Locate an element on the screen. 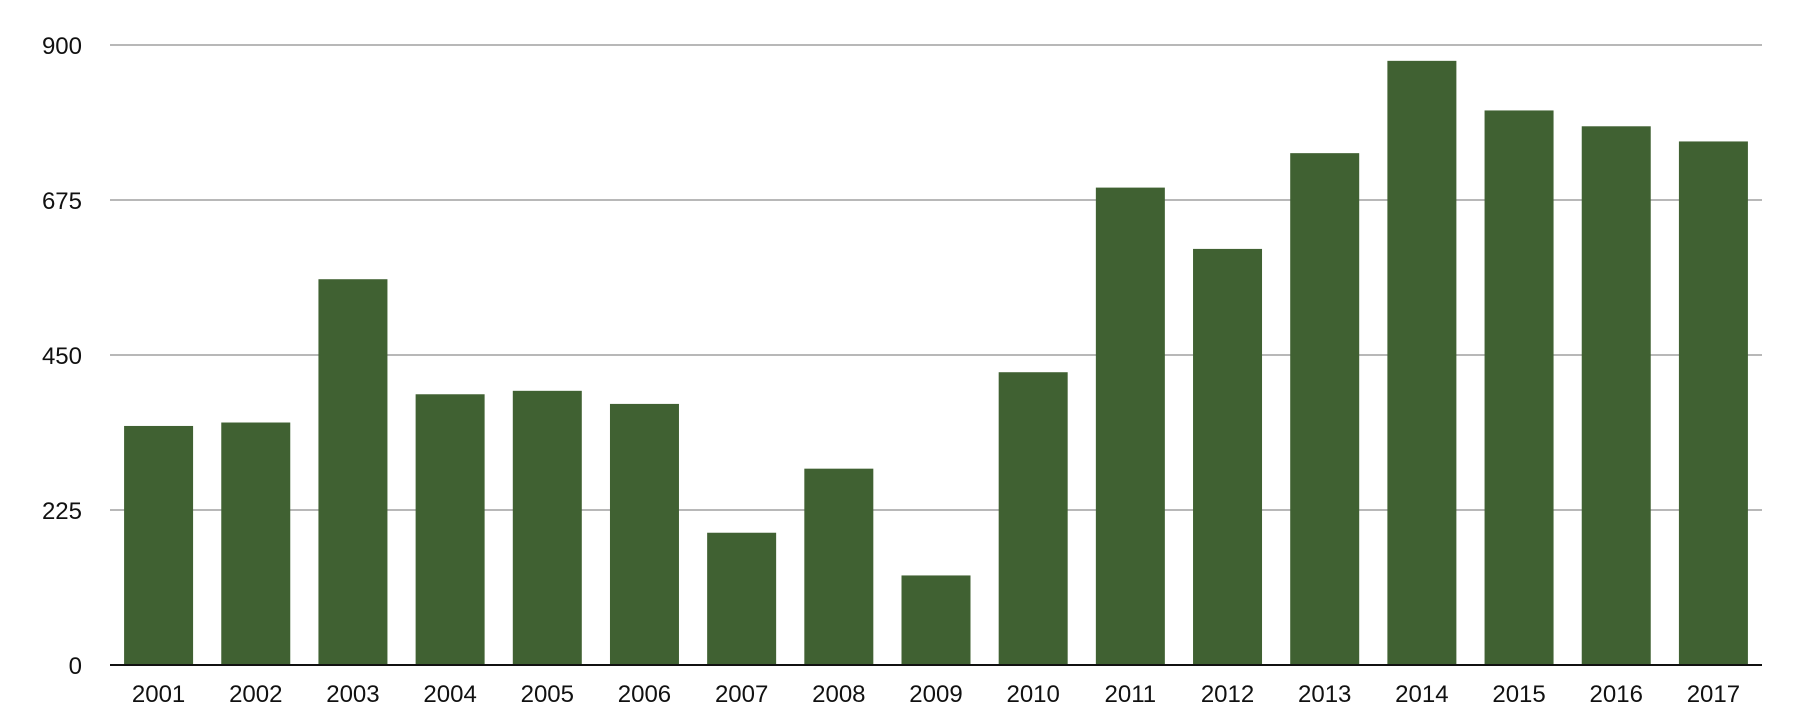 This screenshot has height=727, width=1802. bar-2009 is located at coordinates (936, 620).